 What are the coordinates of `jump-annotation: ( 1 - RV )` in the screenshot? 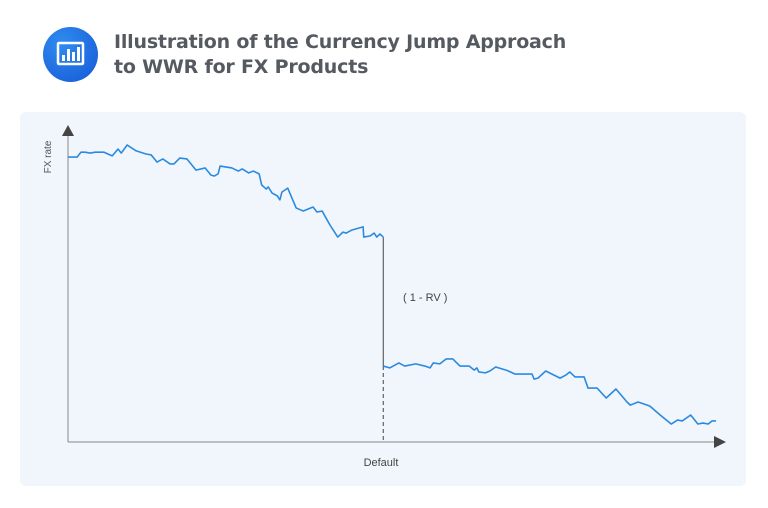 It's located at (425, 298).